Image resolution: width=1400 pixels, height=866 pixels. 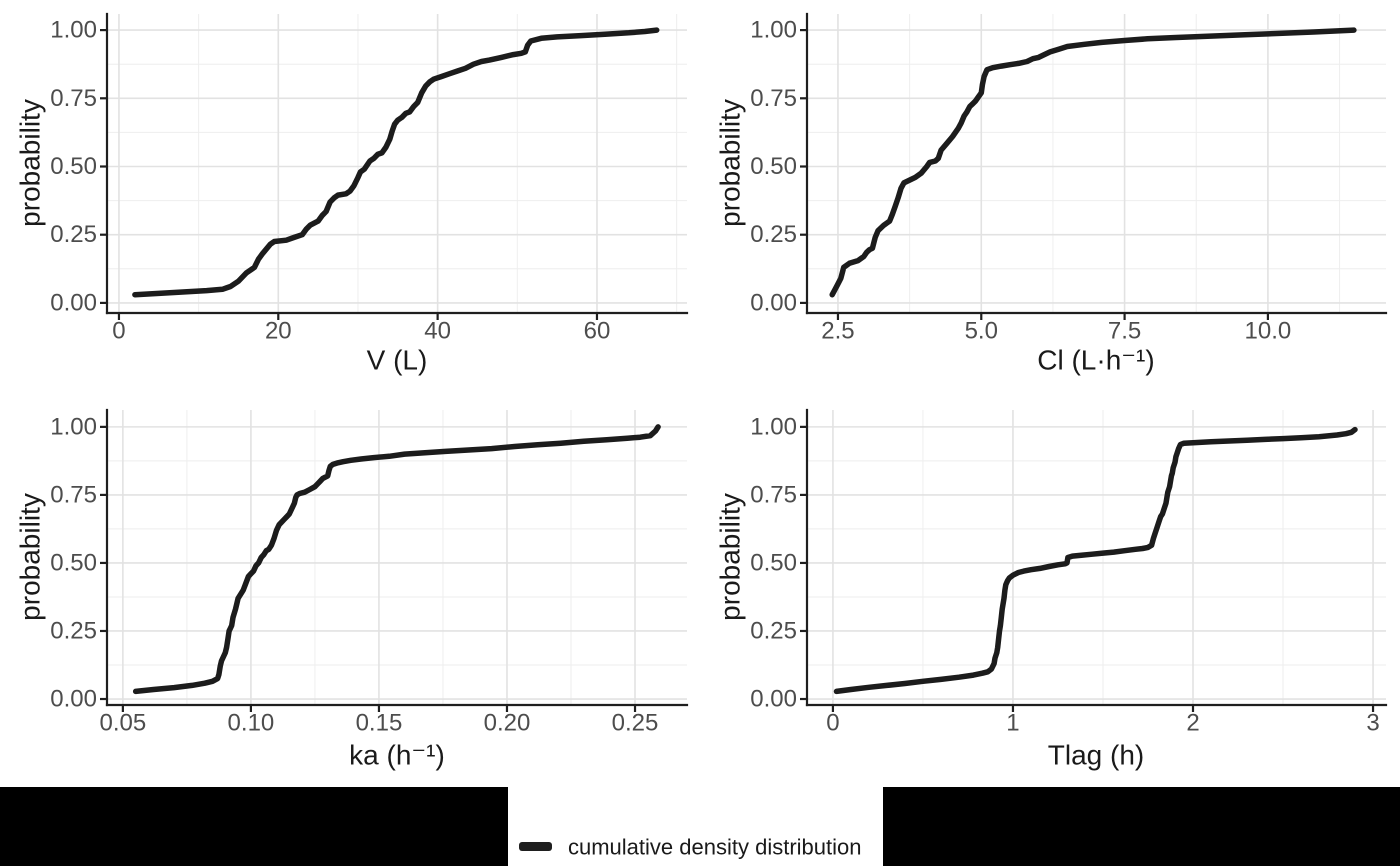 What do you see at coordinates (714, 847) in the screenshot?
I see `legend-label: cumulative density distribution` at bounding box center [714, 847].